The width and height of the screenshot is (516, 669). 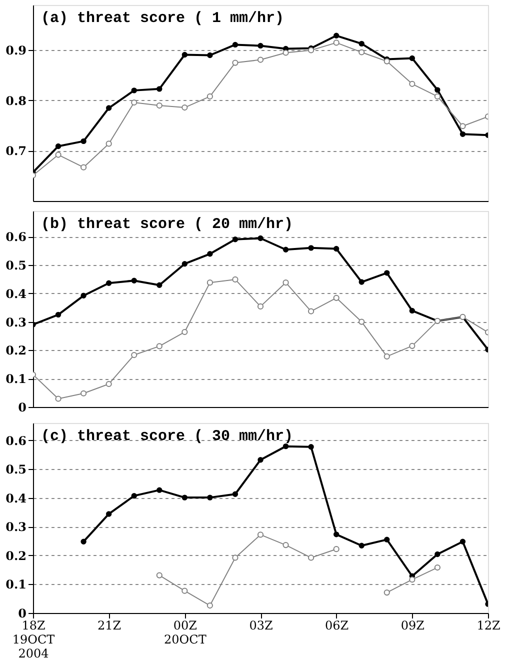 What do you see at coordinates (412, 625) in the screenshot?
I see `x-tick-label: 09Z` at bounding box center [412, 625].